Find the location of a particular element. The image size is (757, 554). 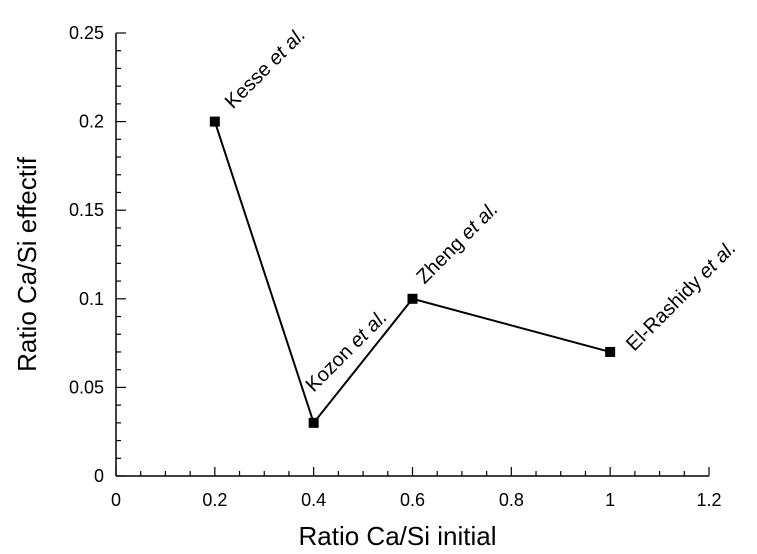

x-tick-label: 0 is located at coordinates (116, 500).